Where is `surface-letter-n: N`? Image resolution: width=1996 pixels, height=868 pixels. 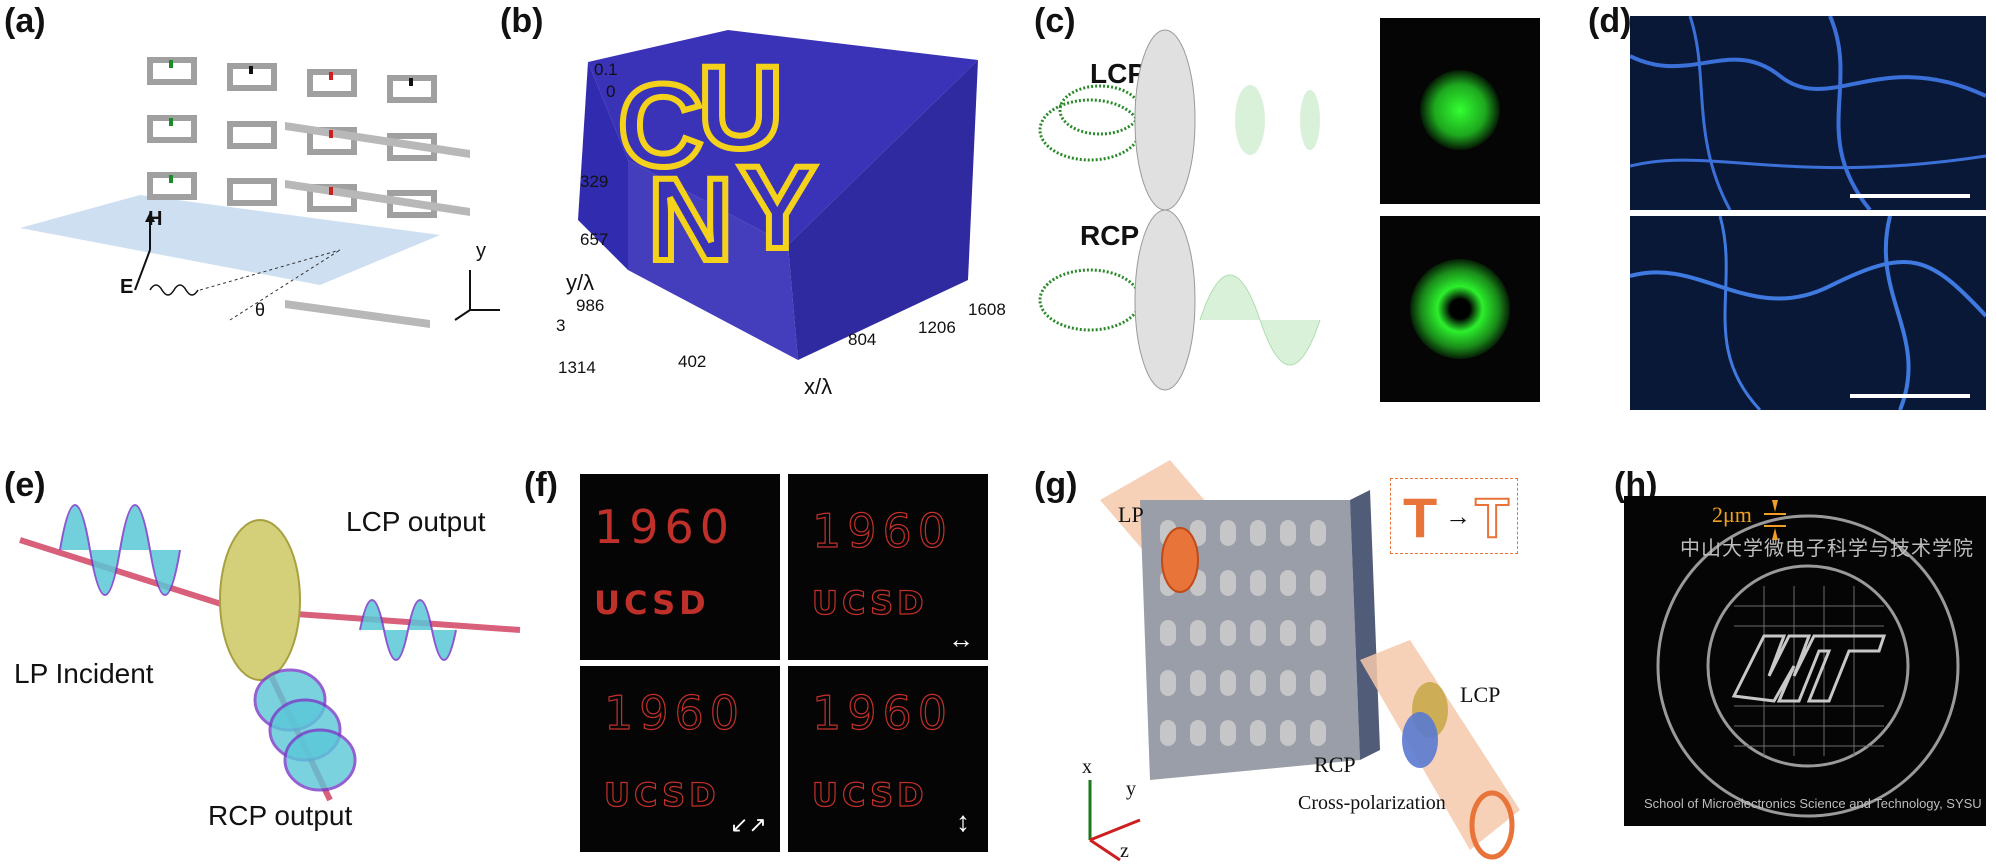 surface-letter-n: N is located at coordinates (690, 220).